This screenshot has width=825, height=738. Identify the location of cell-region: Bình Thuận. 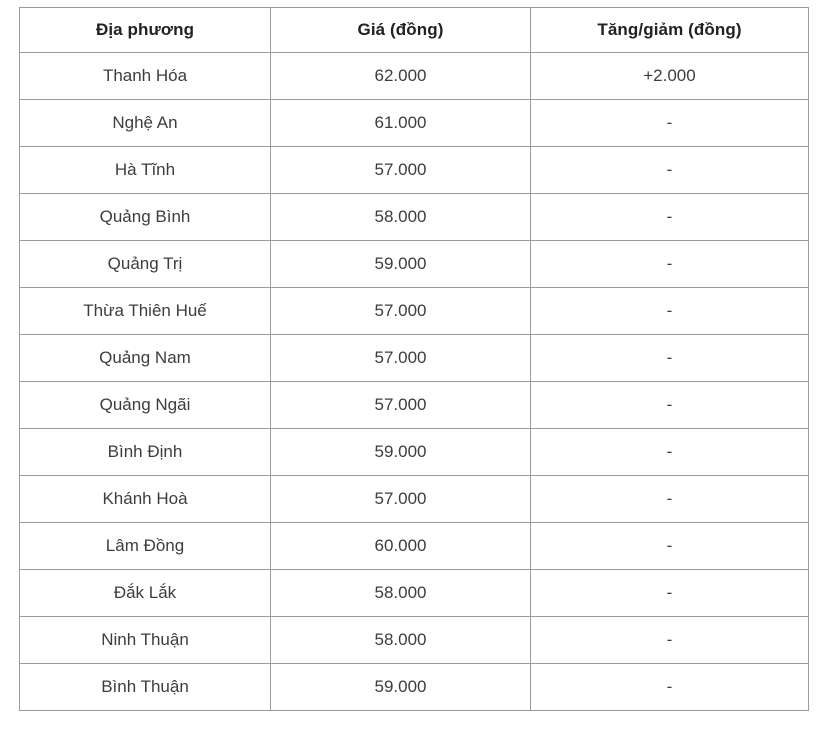
(145, 687).